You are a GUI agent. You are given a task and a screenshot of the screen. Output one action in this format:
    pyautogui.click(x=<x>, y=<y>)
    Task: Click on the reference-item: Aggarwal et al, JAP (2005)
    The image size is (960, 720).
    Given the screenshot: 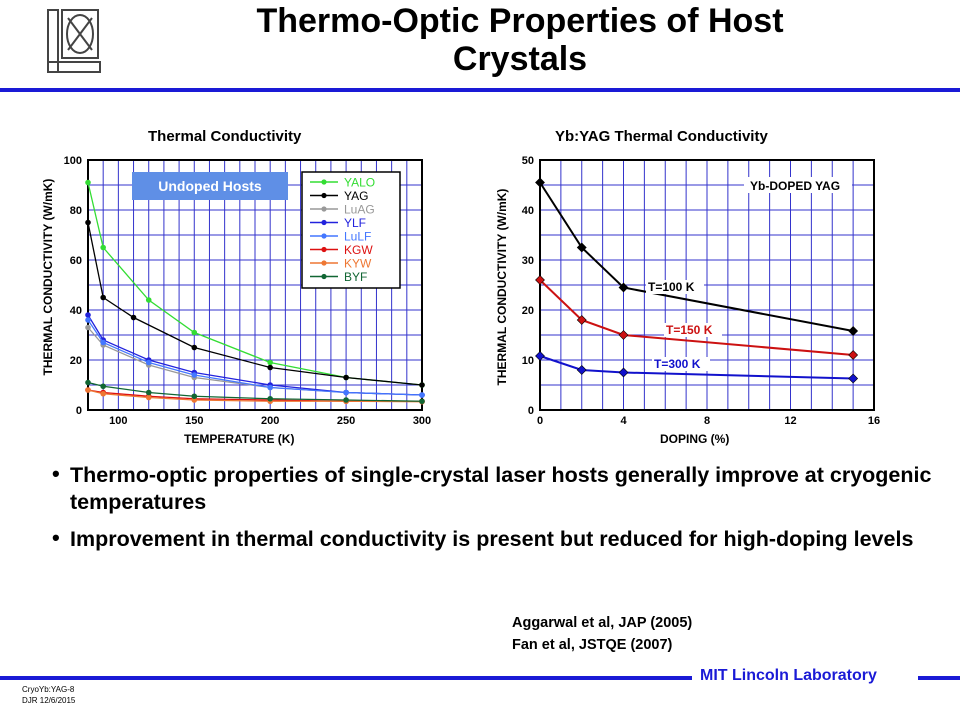 What is the action you would take?
    pyautogui.click(x=602, y=623)
    